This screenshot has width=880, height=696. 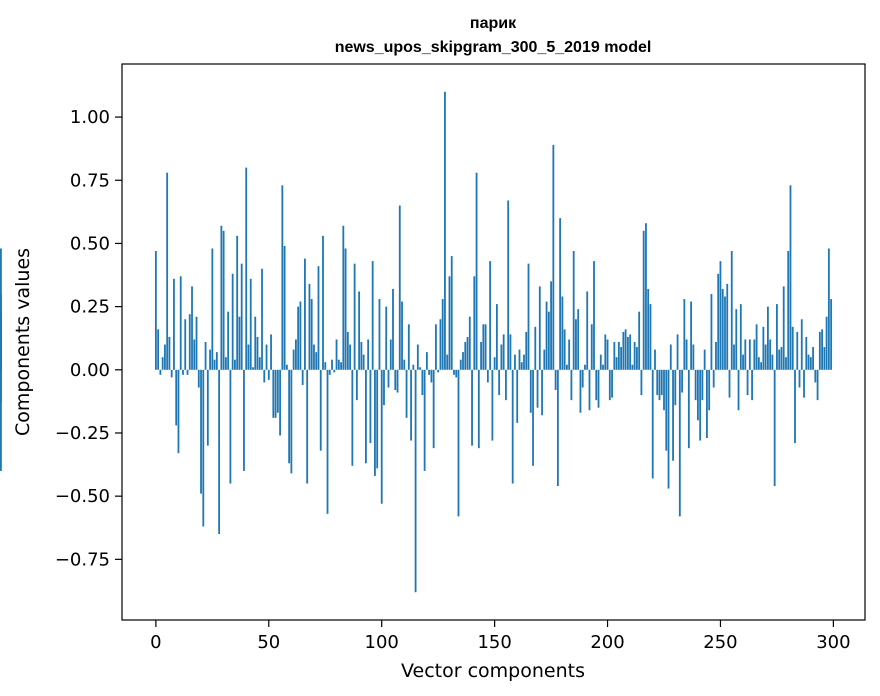 I want to click on x-tick-label: 150, so click(x=494, y=642).